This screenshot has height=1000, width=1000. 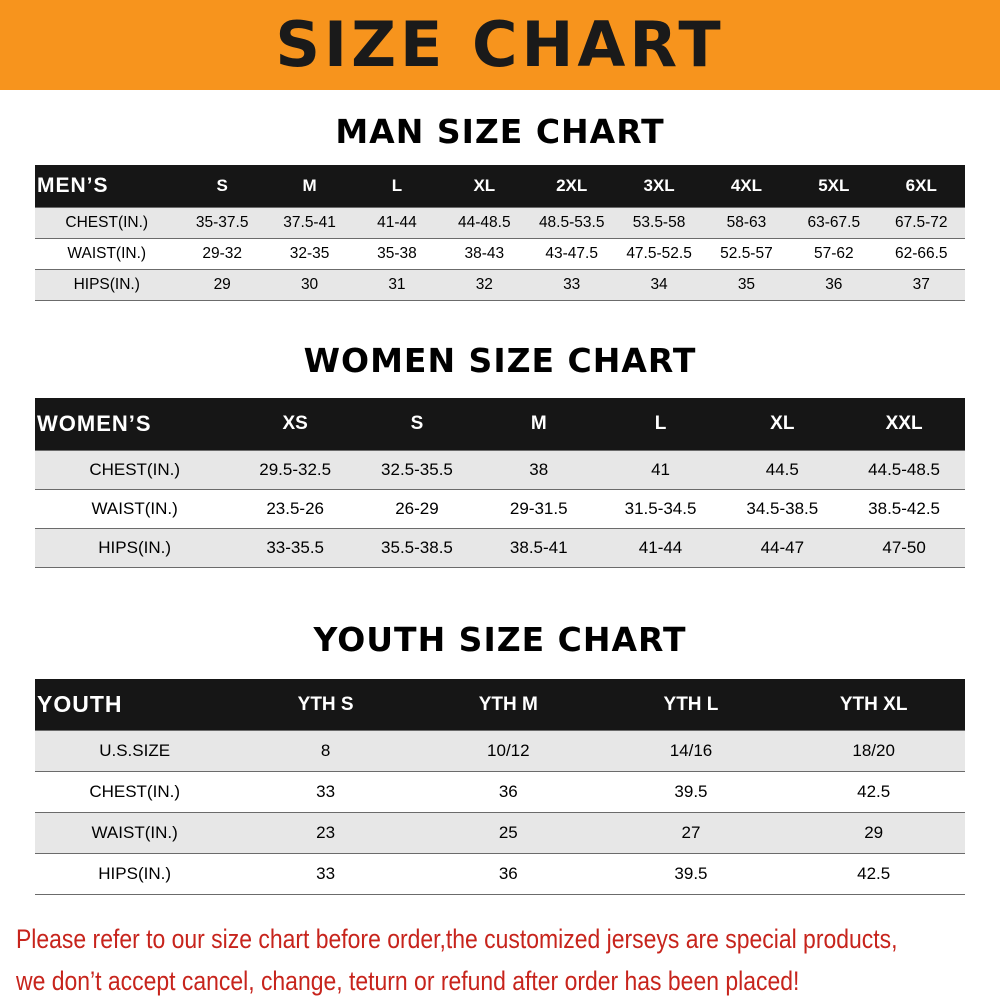 What do you see at coordinates (659, 285) in the screenshot?
I see `table-cell: 34` at bounding box center [659, 285].